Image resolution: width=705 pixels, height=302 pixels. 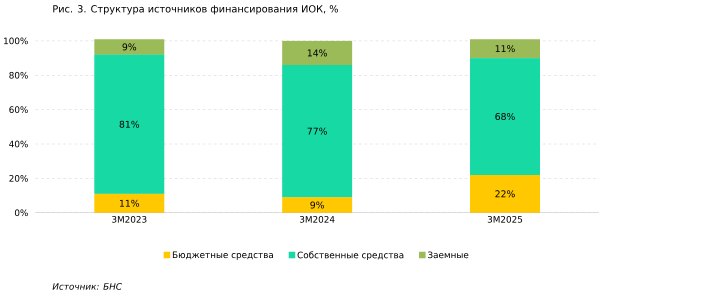 What do you see at coordinates (87, 286) in the screenshot?
I see `text: Источник: БНС` at bounding box center [87, 286].